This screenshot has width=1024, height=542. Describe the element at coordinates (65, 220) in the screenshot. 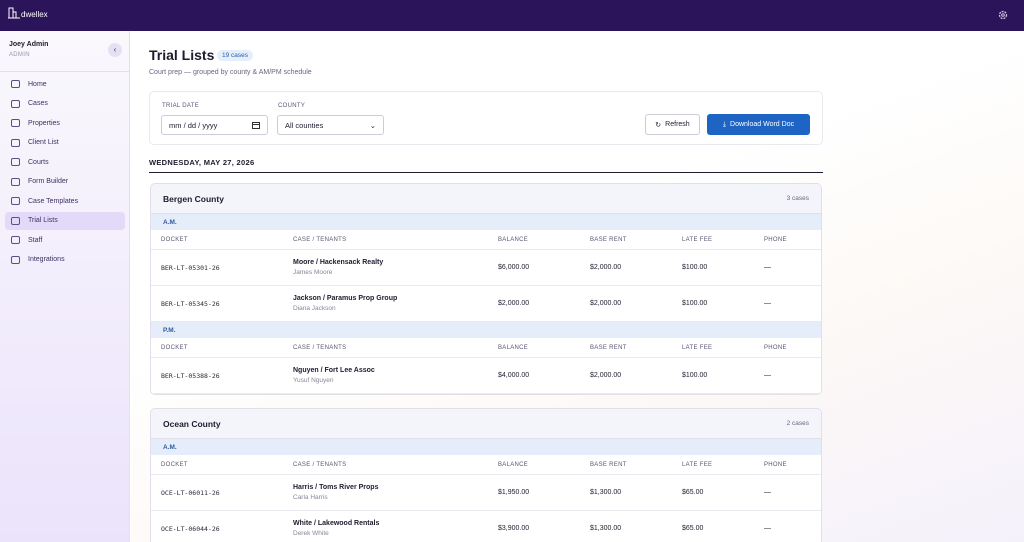

I see `nav-item: Trial Lists` at that location.